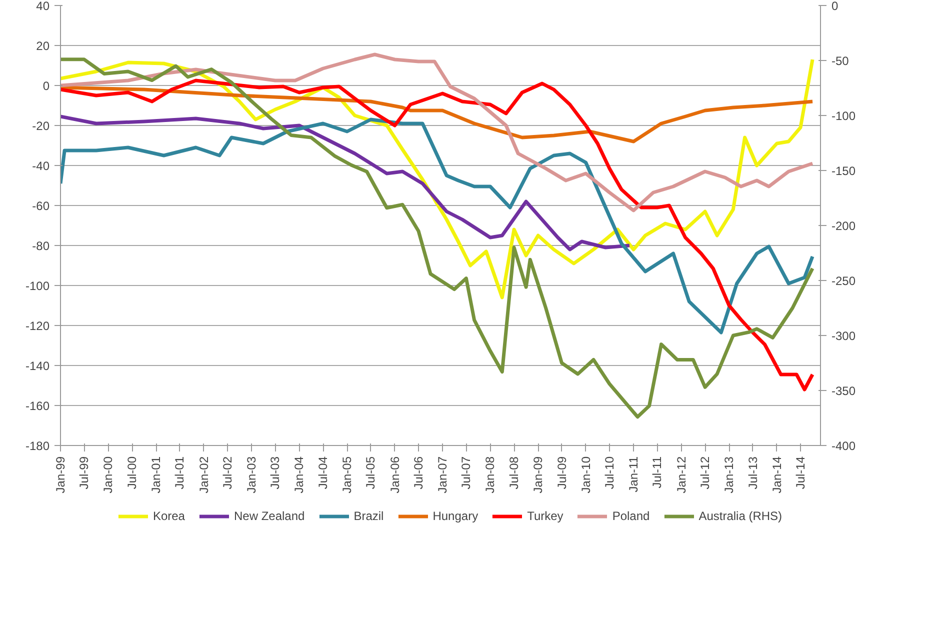 The height and width of the screenshot is (627, 933). Describe the element at coordinates (633, 474) in the screenshot. I see `x-tick-label: Jan-11` at that location.